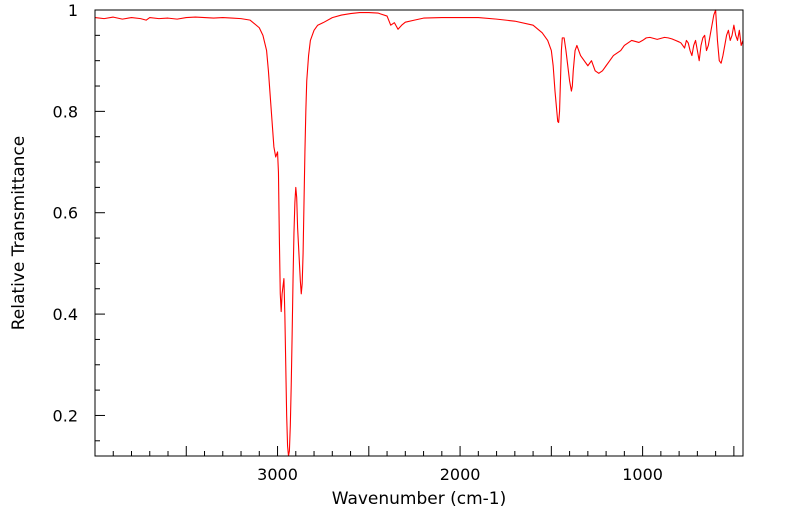 This screenshot has height=520, width=799. Describe the element at coordinates (65, 415) in the screenshot. I see `y-tick-label: 0.2` at that location.